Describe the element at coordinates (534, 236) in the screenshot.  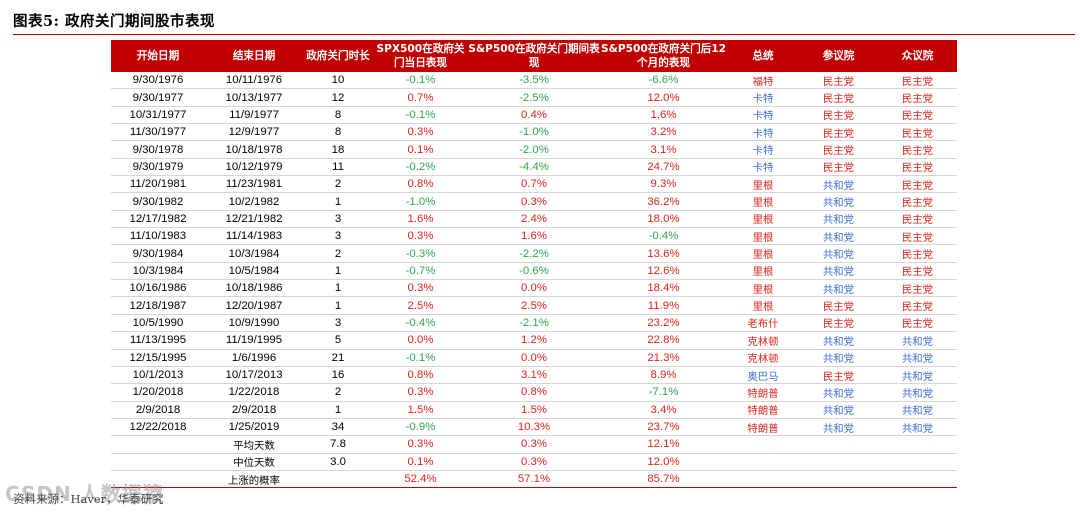
I see `table-cell: 1.6%` at that location.